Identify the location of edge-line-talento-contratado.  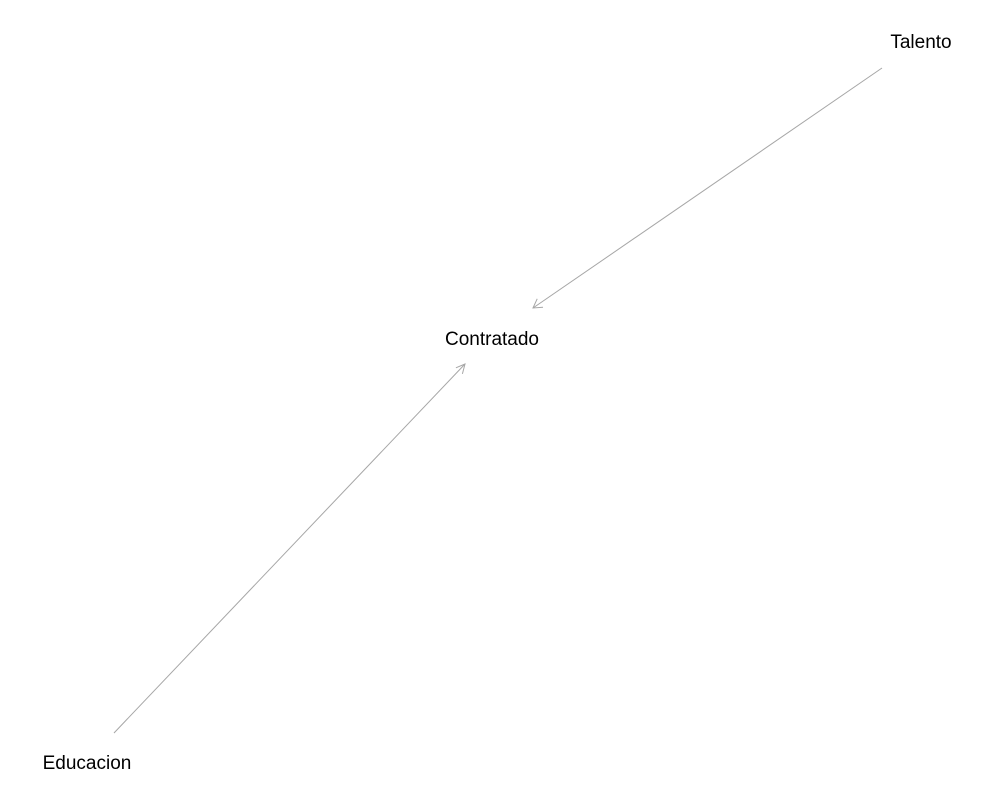
(707, 188).